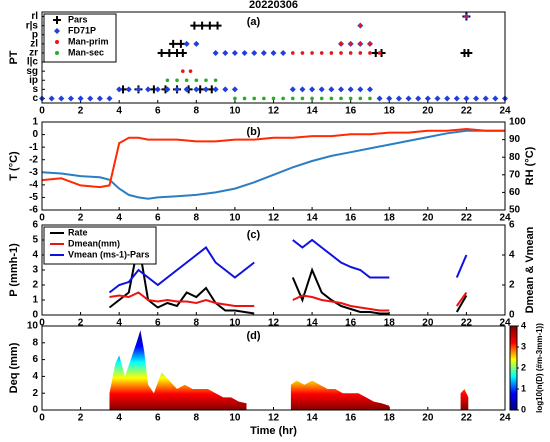  What do you see at coordinates (78, 232) in the screenshot?
I see `legend-label: Rate` at bounding box center [78, 232].